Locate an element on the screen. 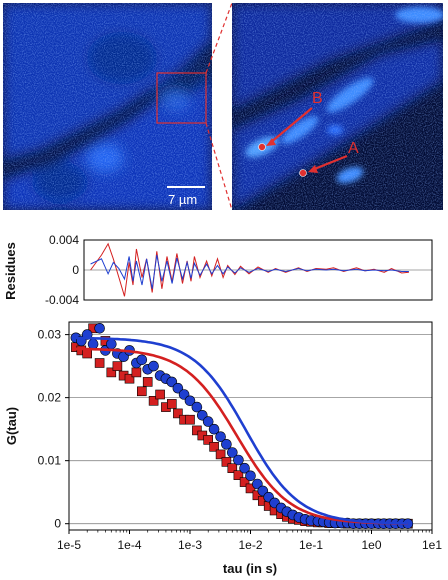 This screenshot has height=580, width=448. residues-y-tick: 0.004 is located at coordinates (64, 240).